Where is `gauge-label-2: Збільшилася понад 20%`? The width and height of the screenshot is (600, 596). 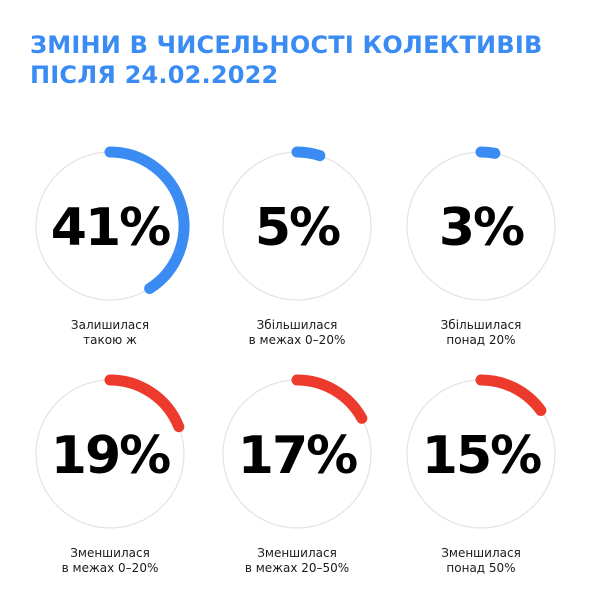
gauge-label-2: Збільшилася понад 20% is located at coordinates (481, 333).